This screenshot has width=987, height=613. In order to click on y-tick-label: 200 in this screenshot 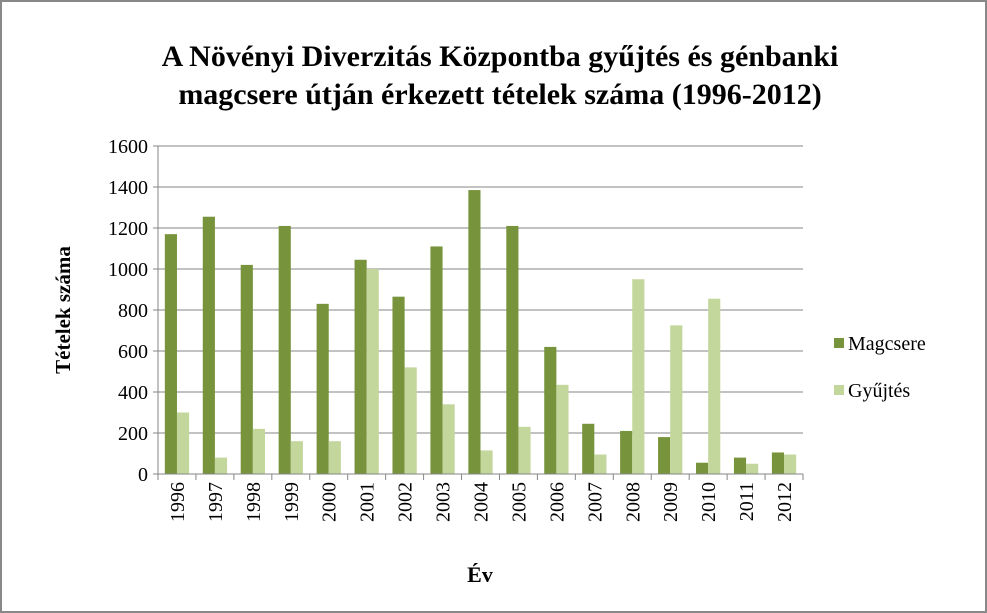, I will do `click(133, 434)`.